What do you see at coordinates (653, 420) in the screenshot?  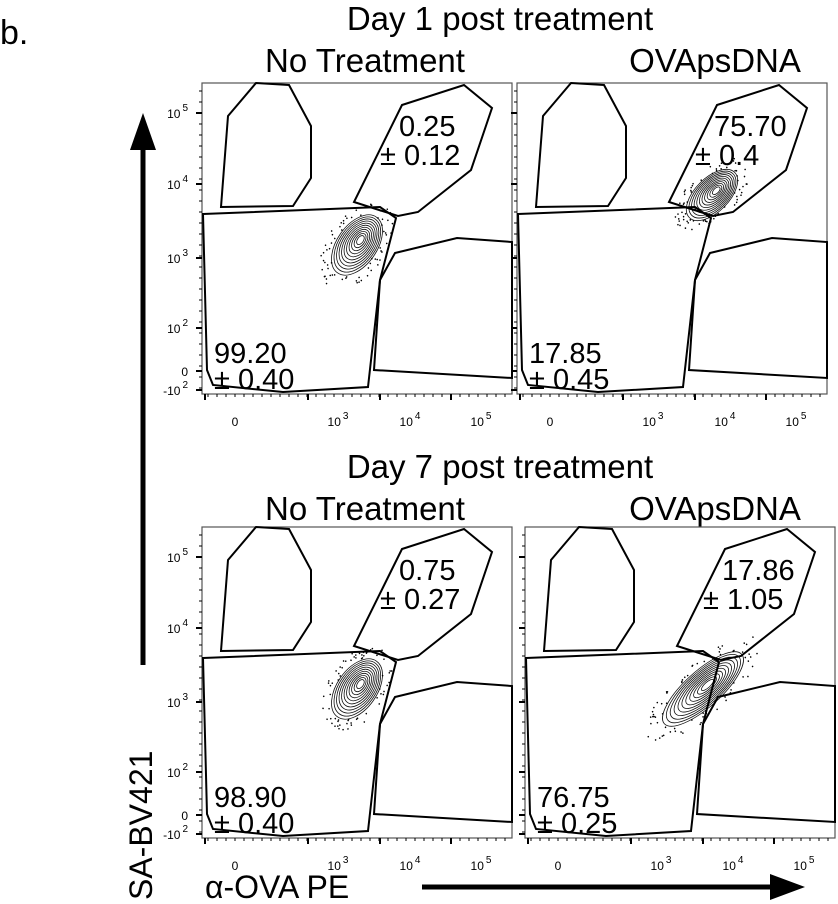 I see `x-tick-label: 10 3` at bounding box center [653, 420].